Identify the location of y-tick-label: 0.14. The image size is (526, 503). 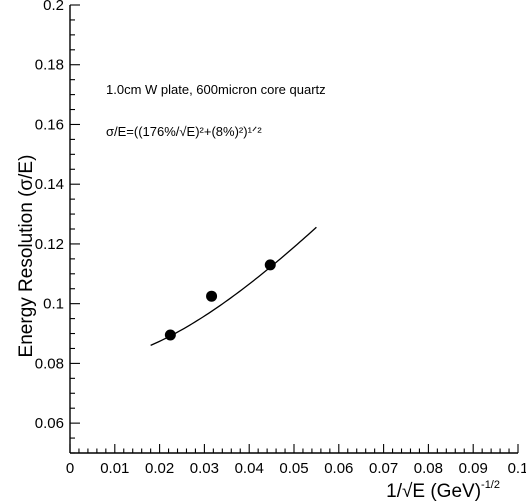
(49, 184).